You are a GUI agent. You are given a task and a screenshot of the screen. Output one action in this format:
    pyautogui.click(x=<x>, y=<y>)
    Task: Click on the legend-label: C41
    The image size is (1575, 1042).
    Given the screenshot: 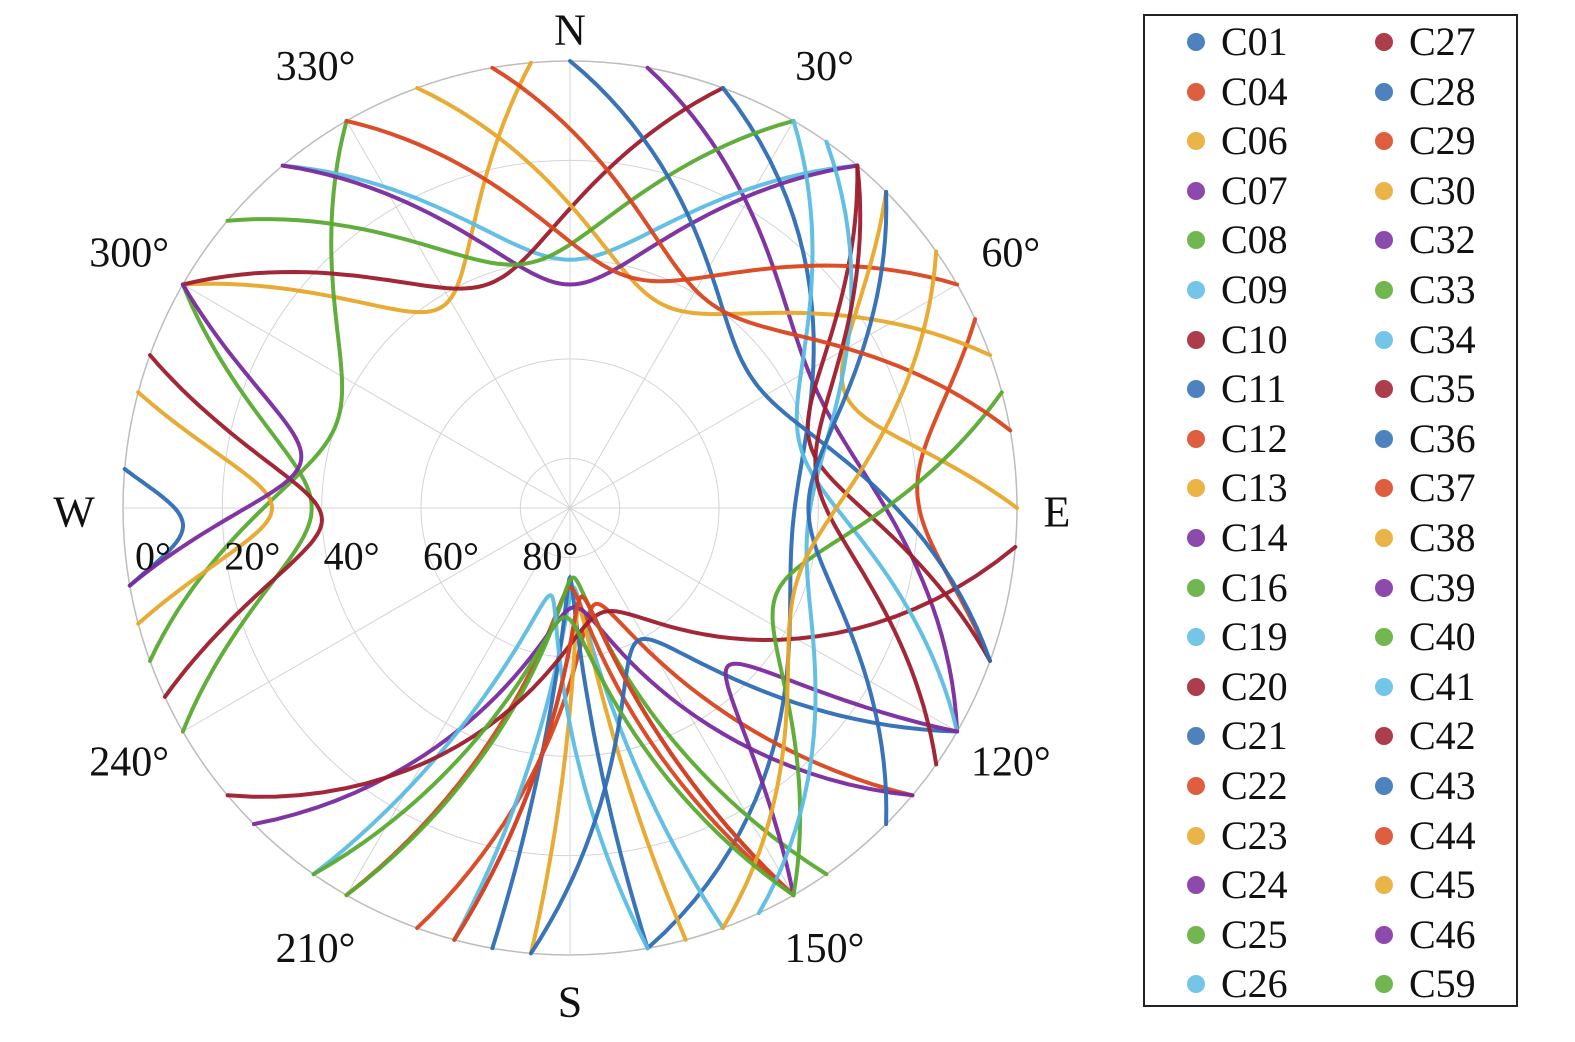 What is the action you would take?
    pyautogui.click(x=1442, y=686)
    